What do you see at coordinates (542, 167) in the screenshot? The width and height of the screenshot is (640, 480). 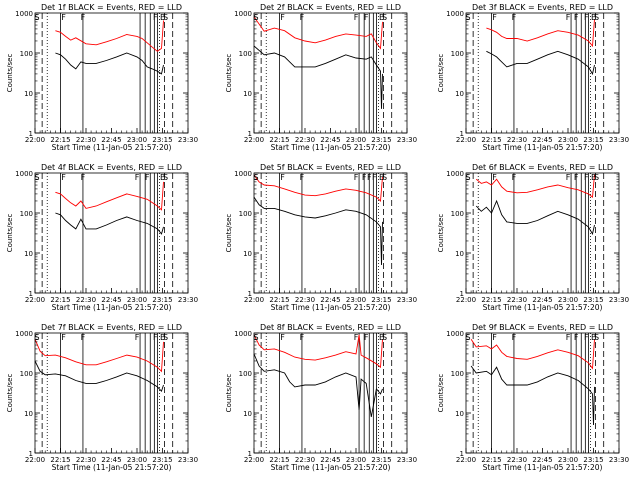 I see `panel-title: Det 6f BLACK = Events, RED = LLD` at bounding box center [542, 167].